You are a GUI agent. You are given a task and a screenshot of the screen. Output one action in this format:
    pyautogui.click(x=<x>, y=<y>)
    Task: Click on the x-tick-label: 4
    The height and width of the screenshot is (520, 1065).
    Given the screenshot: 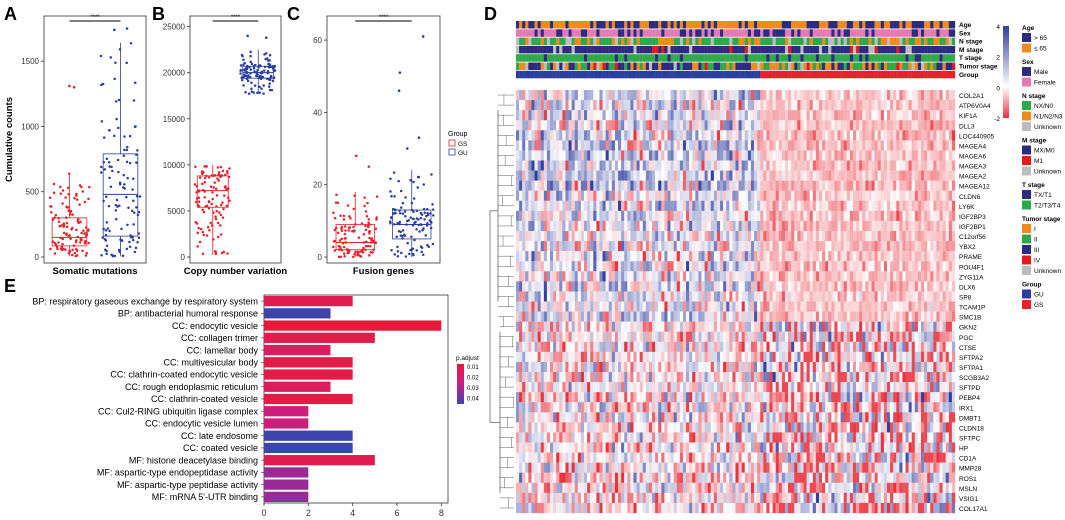 What is the action you would take?
    pyautogui.click(x=352, y=513)
    